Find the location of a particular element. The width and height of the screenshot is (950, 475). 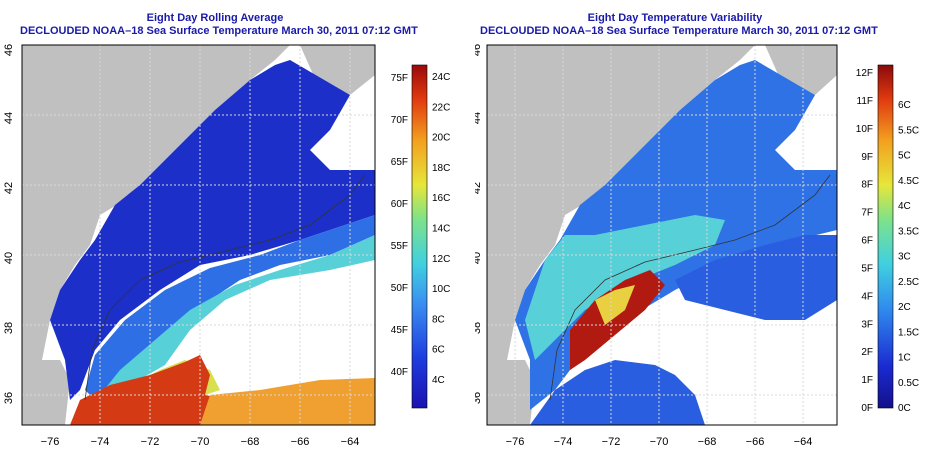

left-x-tick: −72 is located at coordinates (150, 442).